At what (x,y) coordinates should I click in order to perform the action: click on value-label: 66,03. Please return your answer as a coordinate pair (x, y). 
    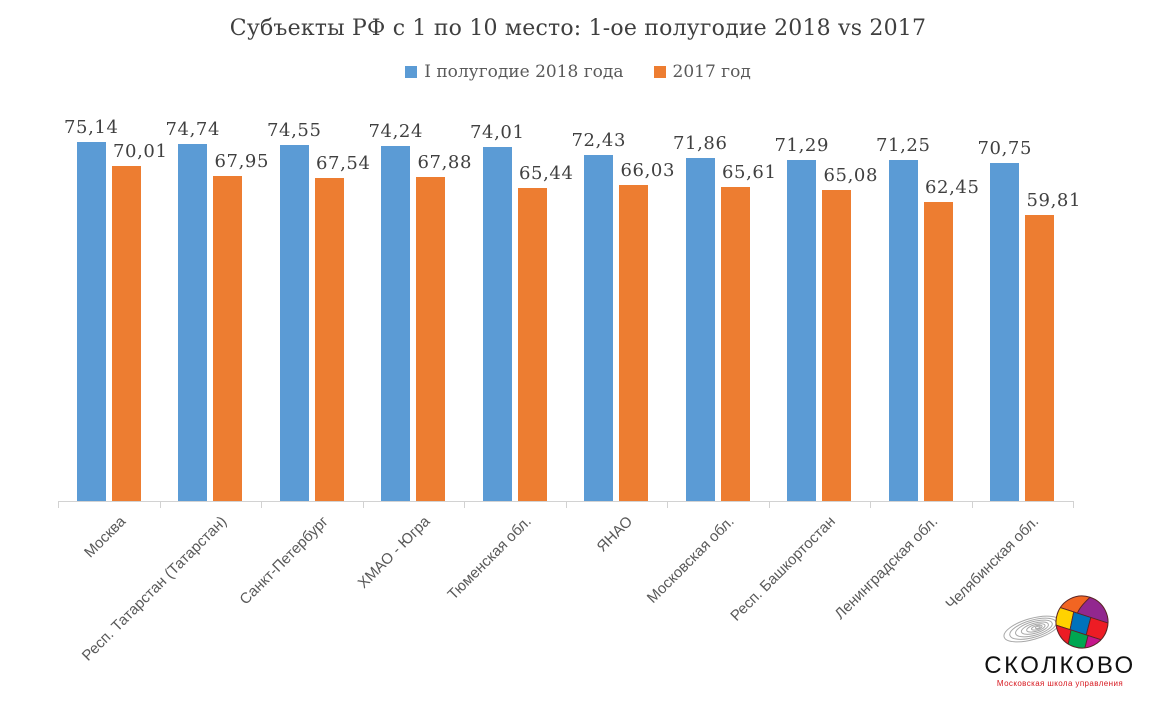
    Looking at the image, I should click on (648, 170).